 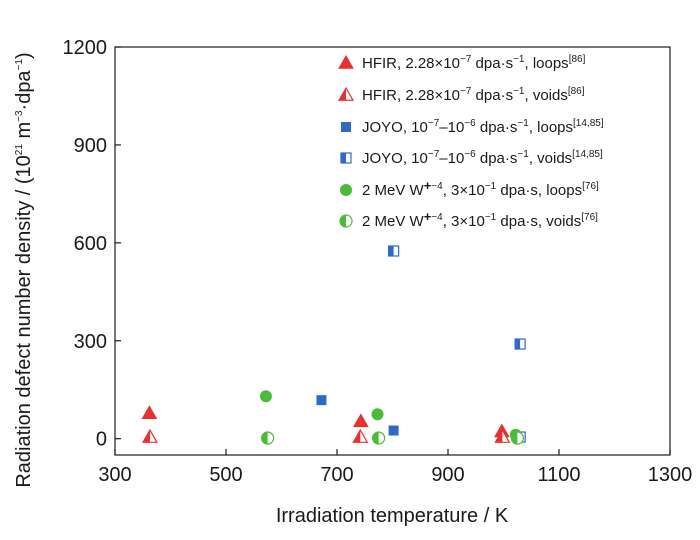 What do you see at coordinates (85, 48) in the screenshot?
I see `y-tick-label: 1200` at bounding box center [85, 48].